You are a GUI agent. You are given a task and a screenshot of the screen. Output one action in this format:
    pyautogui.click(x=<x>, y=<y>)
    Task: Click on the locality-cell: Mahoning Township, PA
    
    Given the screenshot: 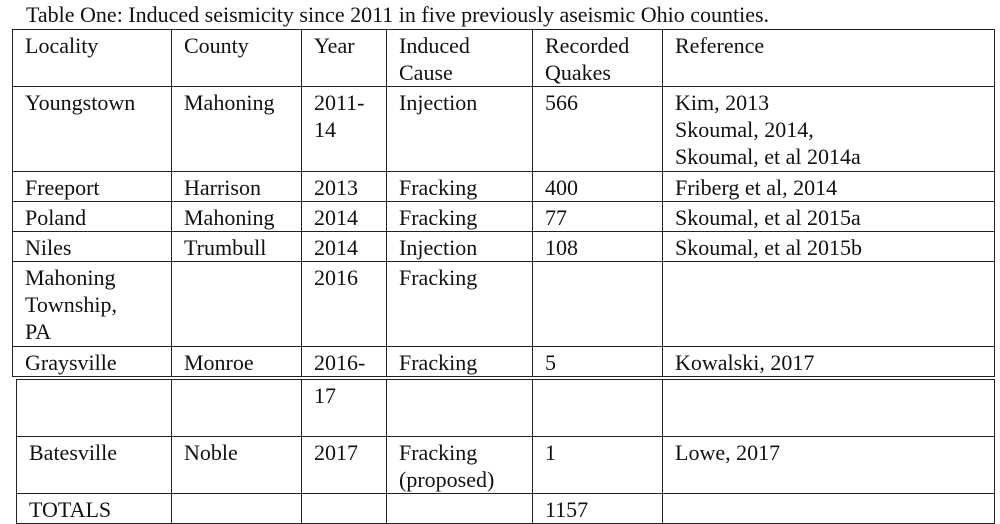 What is the action you would take?
    pyautogui.click(x=92, y=304)
    